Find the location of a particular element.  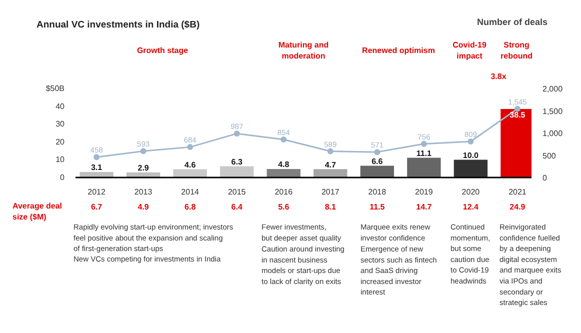

text: Growth stage is located at coordinates (162, 50).